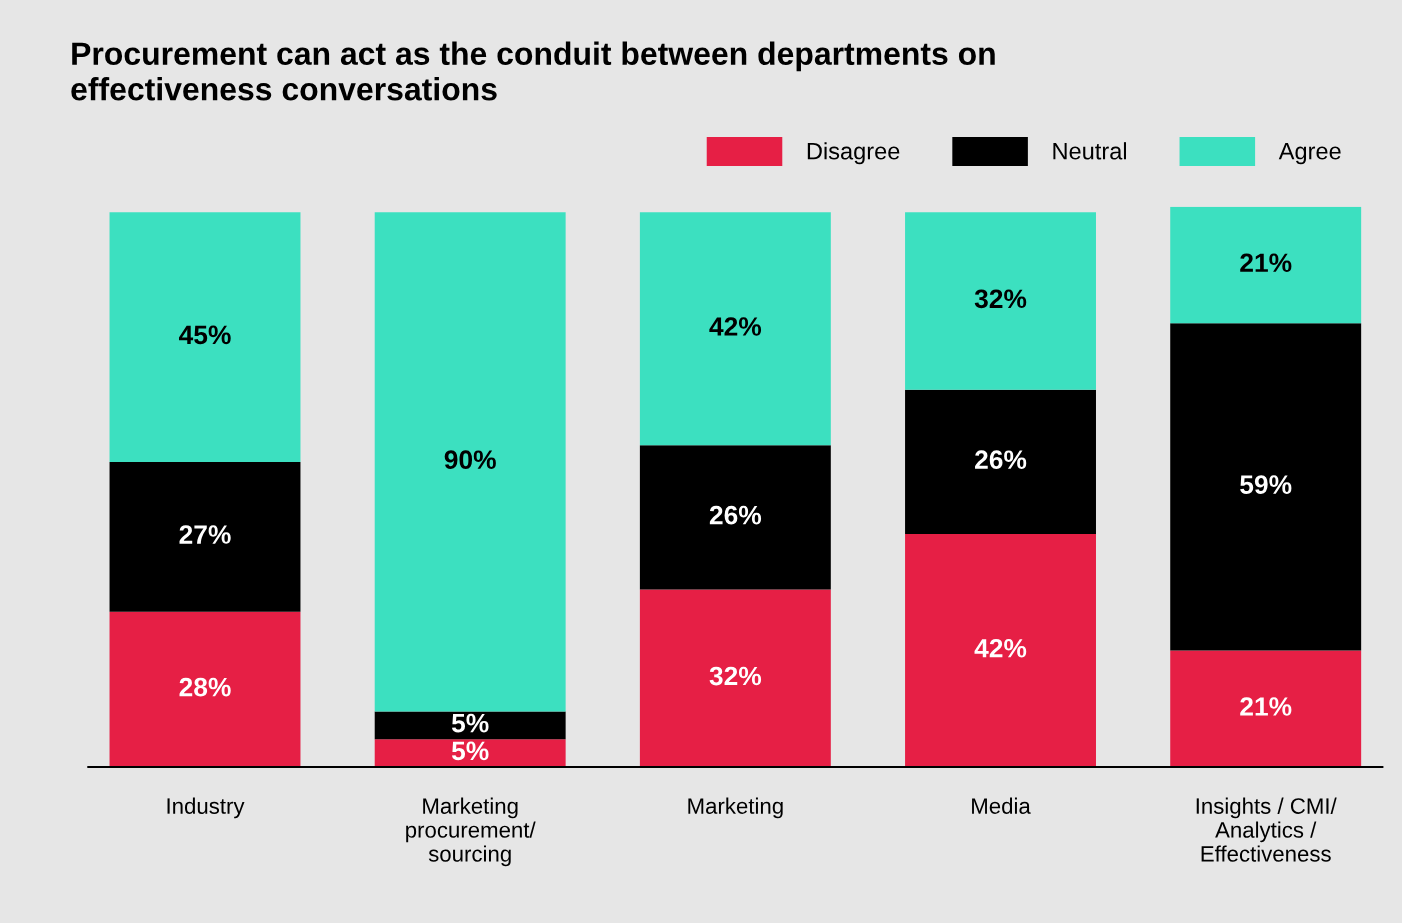 The image size is (1402, 923). Describe the element at coordinates (1266, 484) in the screenshot. I see `data-label: 59%` at that location.